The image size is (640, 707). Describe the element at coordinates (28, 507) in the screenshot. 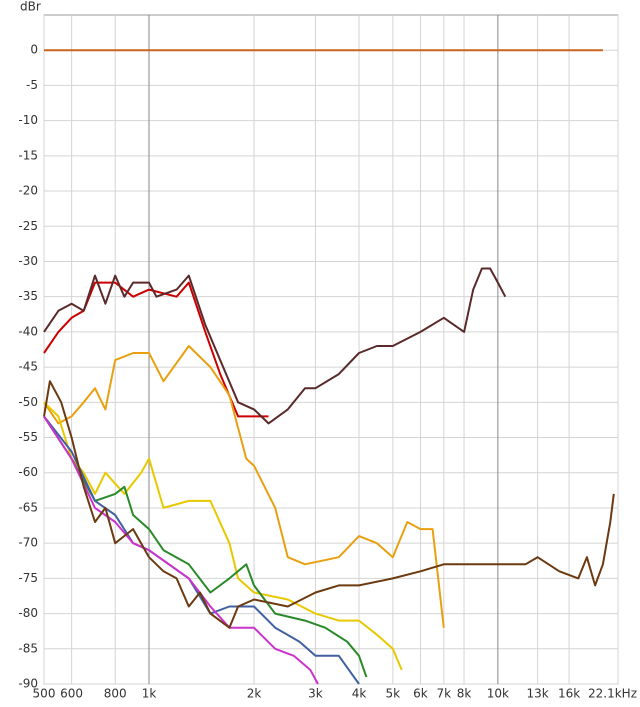

I see `y-tick-label: -65` at that location.